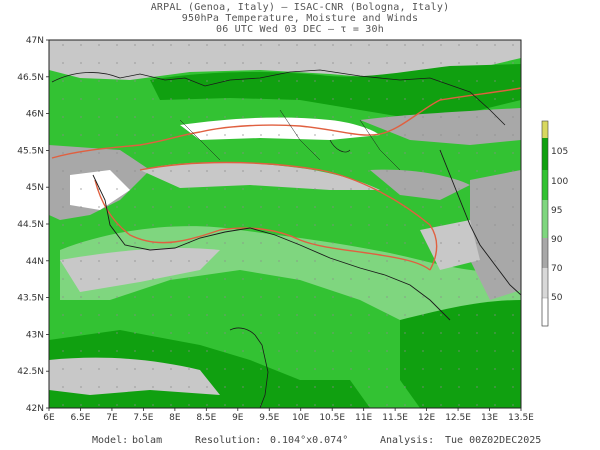  Describe the element at coordinates (278, 97) in the screenshot. I see `alpine-border` at that location.